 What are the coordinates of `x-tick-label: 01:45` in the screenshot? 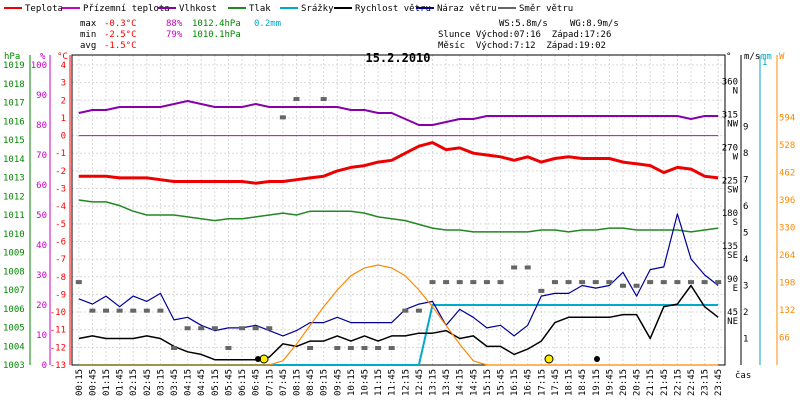 It's located at (121, 382).